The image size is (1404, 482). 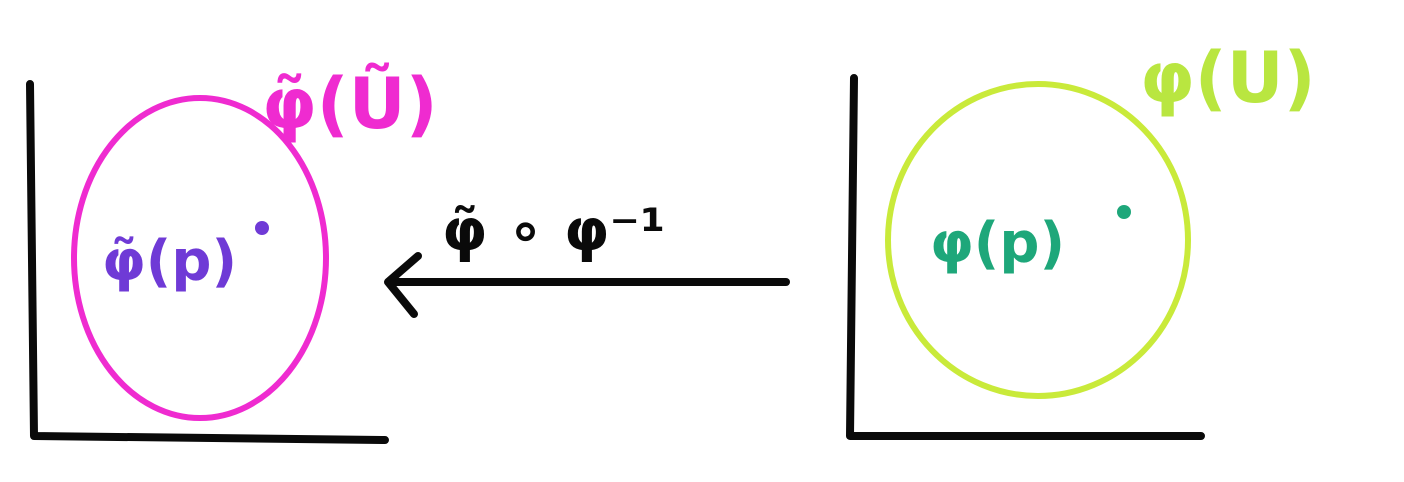 I want to click on left-point-label: φ̃(p), so click(x=169, y=261).